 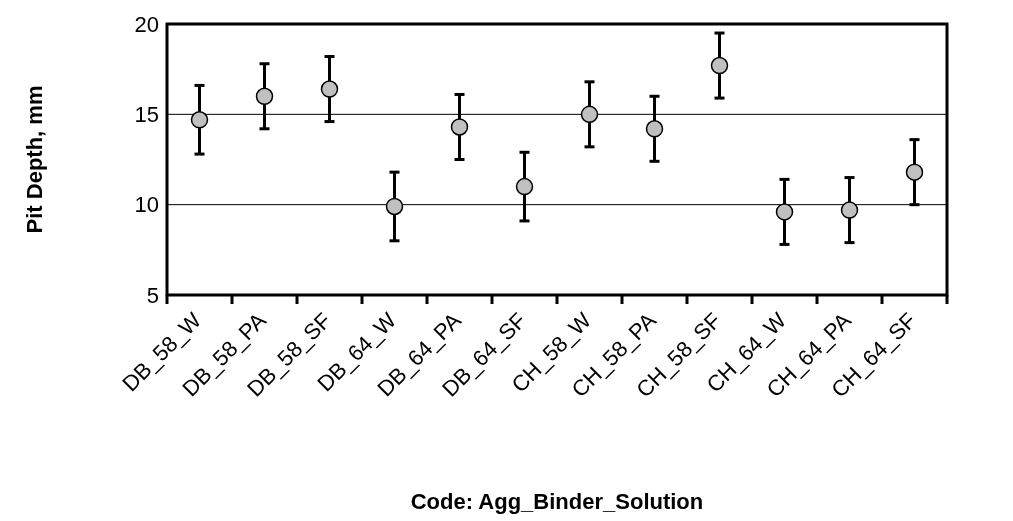 What do you see at coordinates (146, 115) in the screenshot?
I see `y-tick-label: 15` at bounding box center [146, 115].